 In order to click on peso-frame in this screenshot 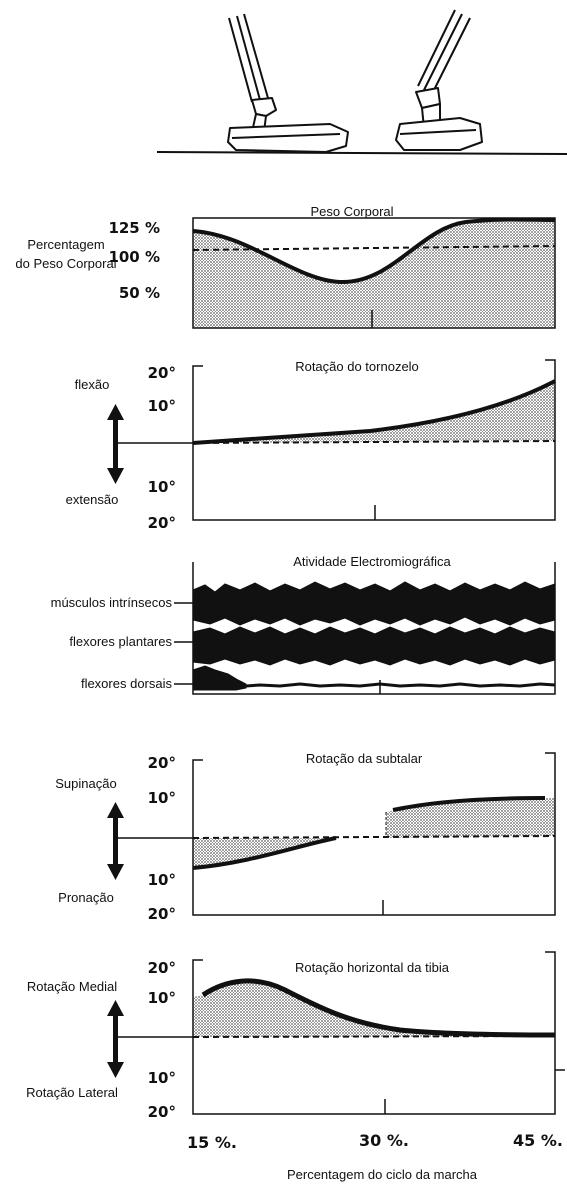, I will do `click(374, 273)`.